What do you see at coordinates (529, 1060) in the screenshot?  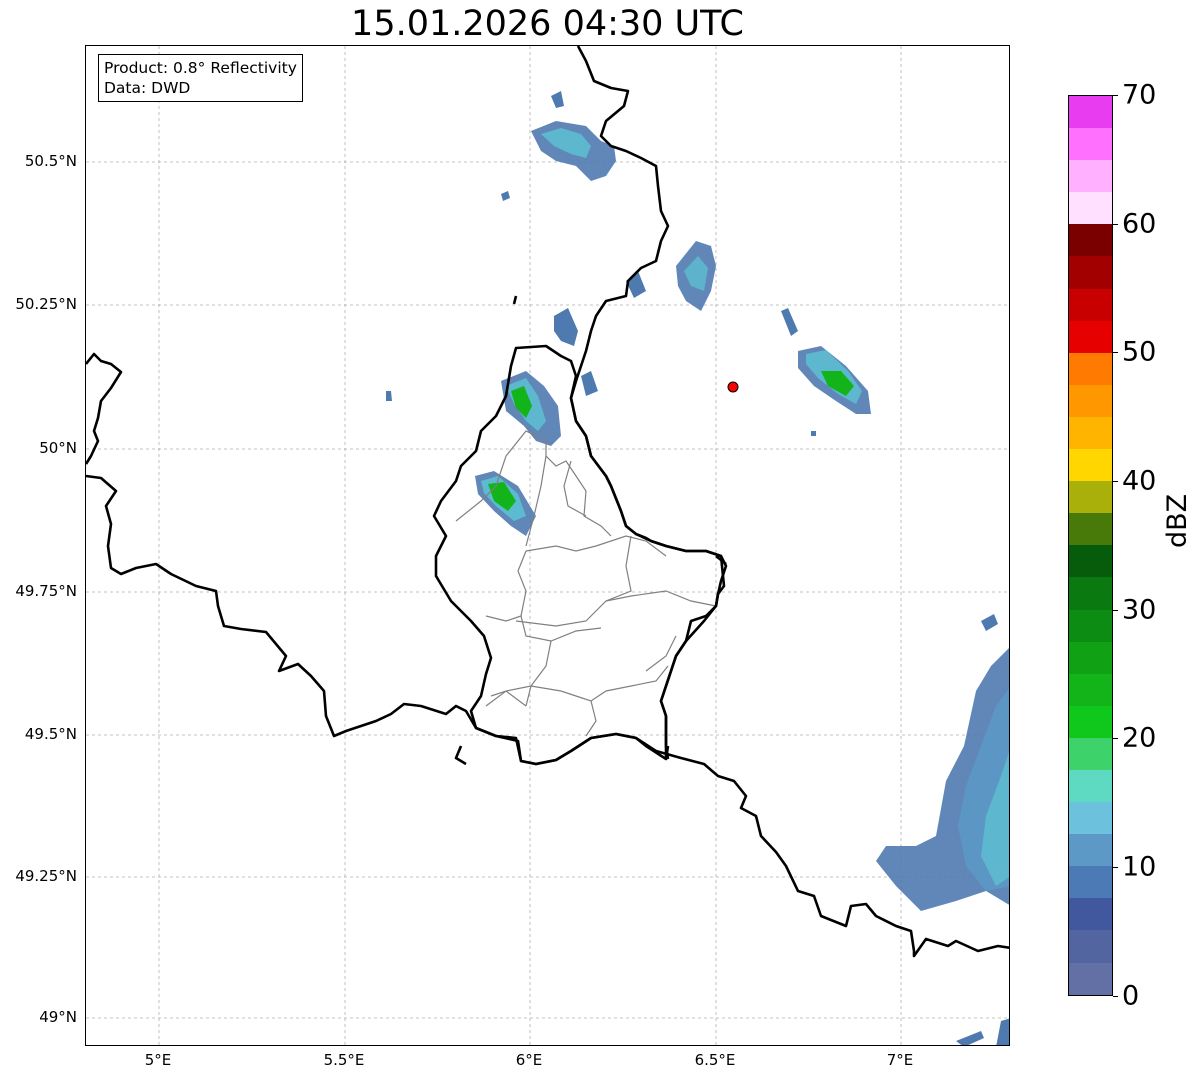 I see `lon-label: 6°E` at bounding box center [529, 1060].